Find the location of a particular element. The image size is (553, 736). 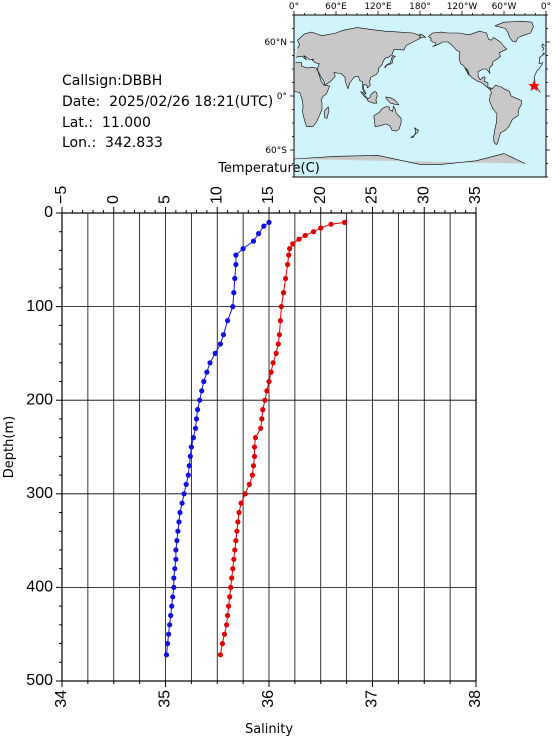

temperature-tick-label: 25 is located at coordinates (372, 195).